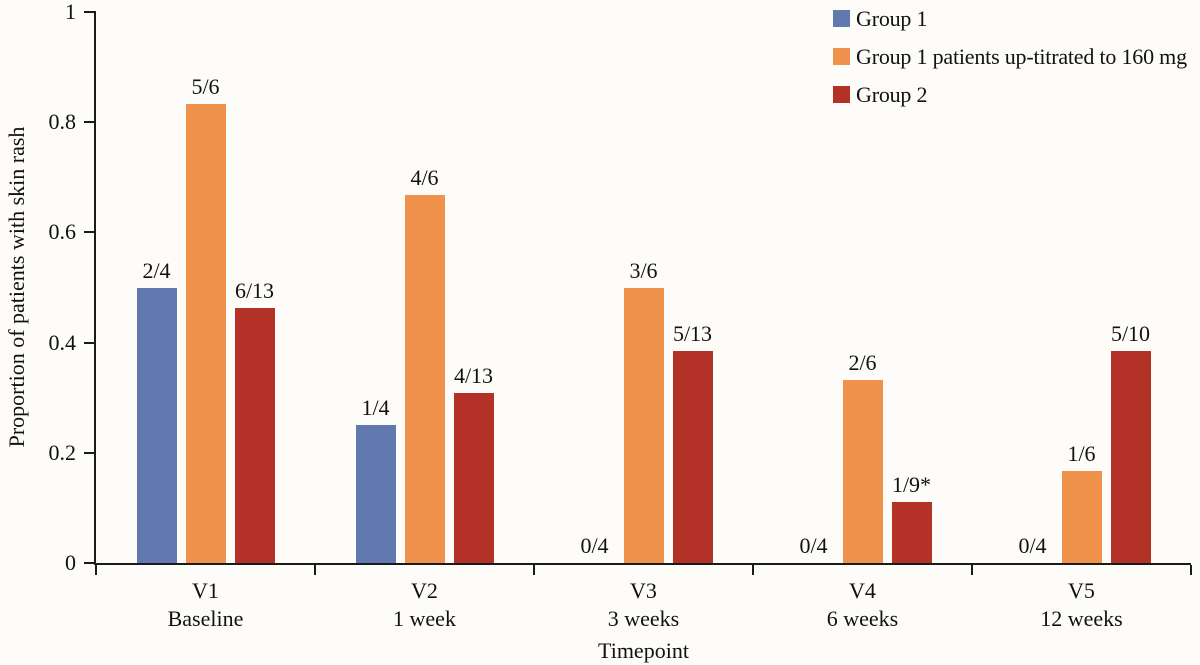  Describe the element at coordinates (892, 94) in the screenshot. I see `legend-label: Group 2` at that location.